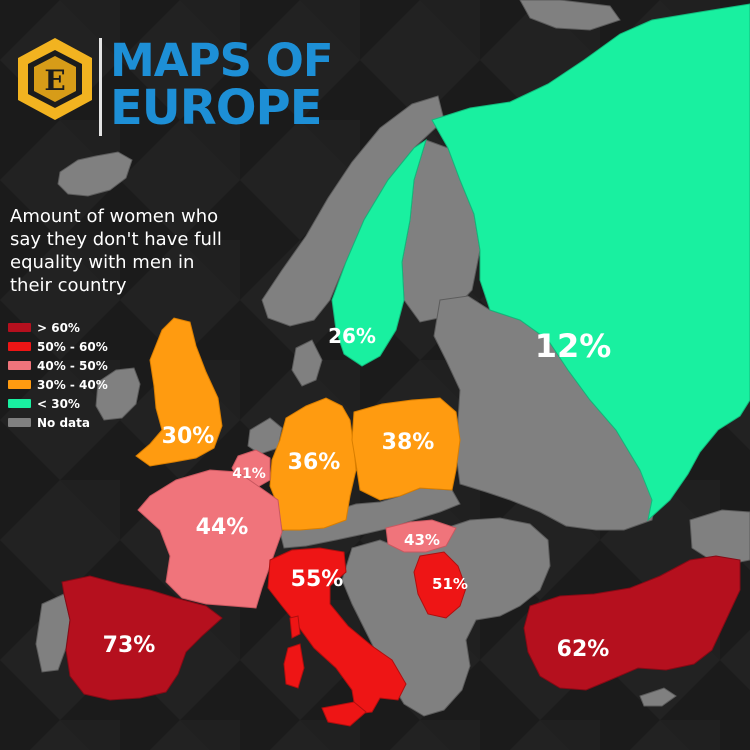 The width and height of the screenshot is (750, 750). What do you see at coordinates (344, 714) in the screenshot?
I see `region-sicily` at bounding box center [344, 714].